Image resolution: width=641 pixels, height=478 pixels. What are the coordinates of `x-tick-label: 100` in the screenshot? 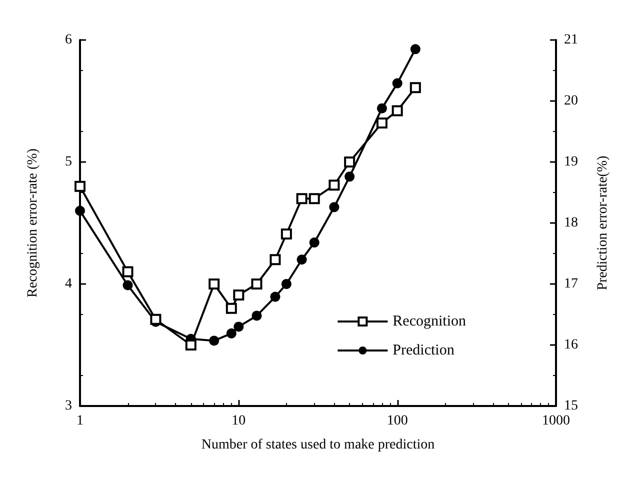 It's located at (397, 421).